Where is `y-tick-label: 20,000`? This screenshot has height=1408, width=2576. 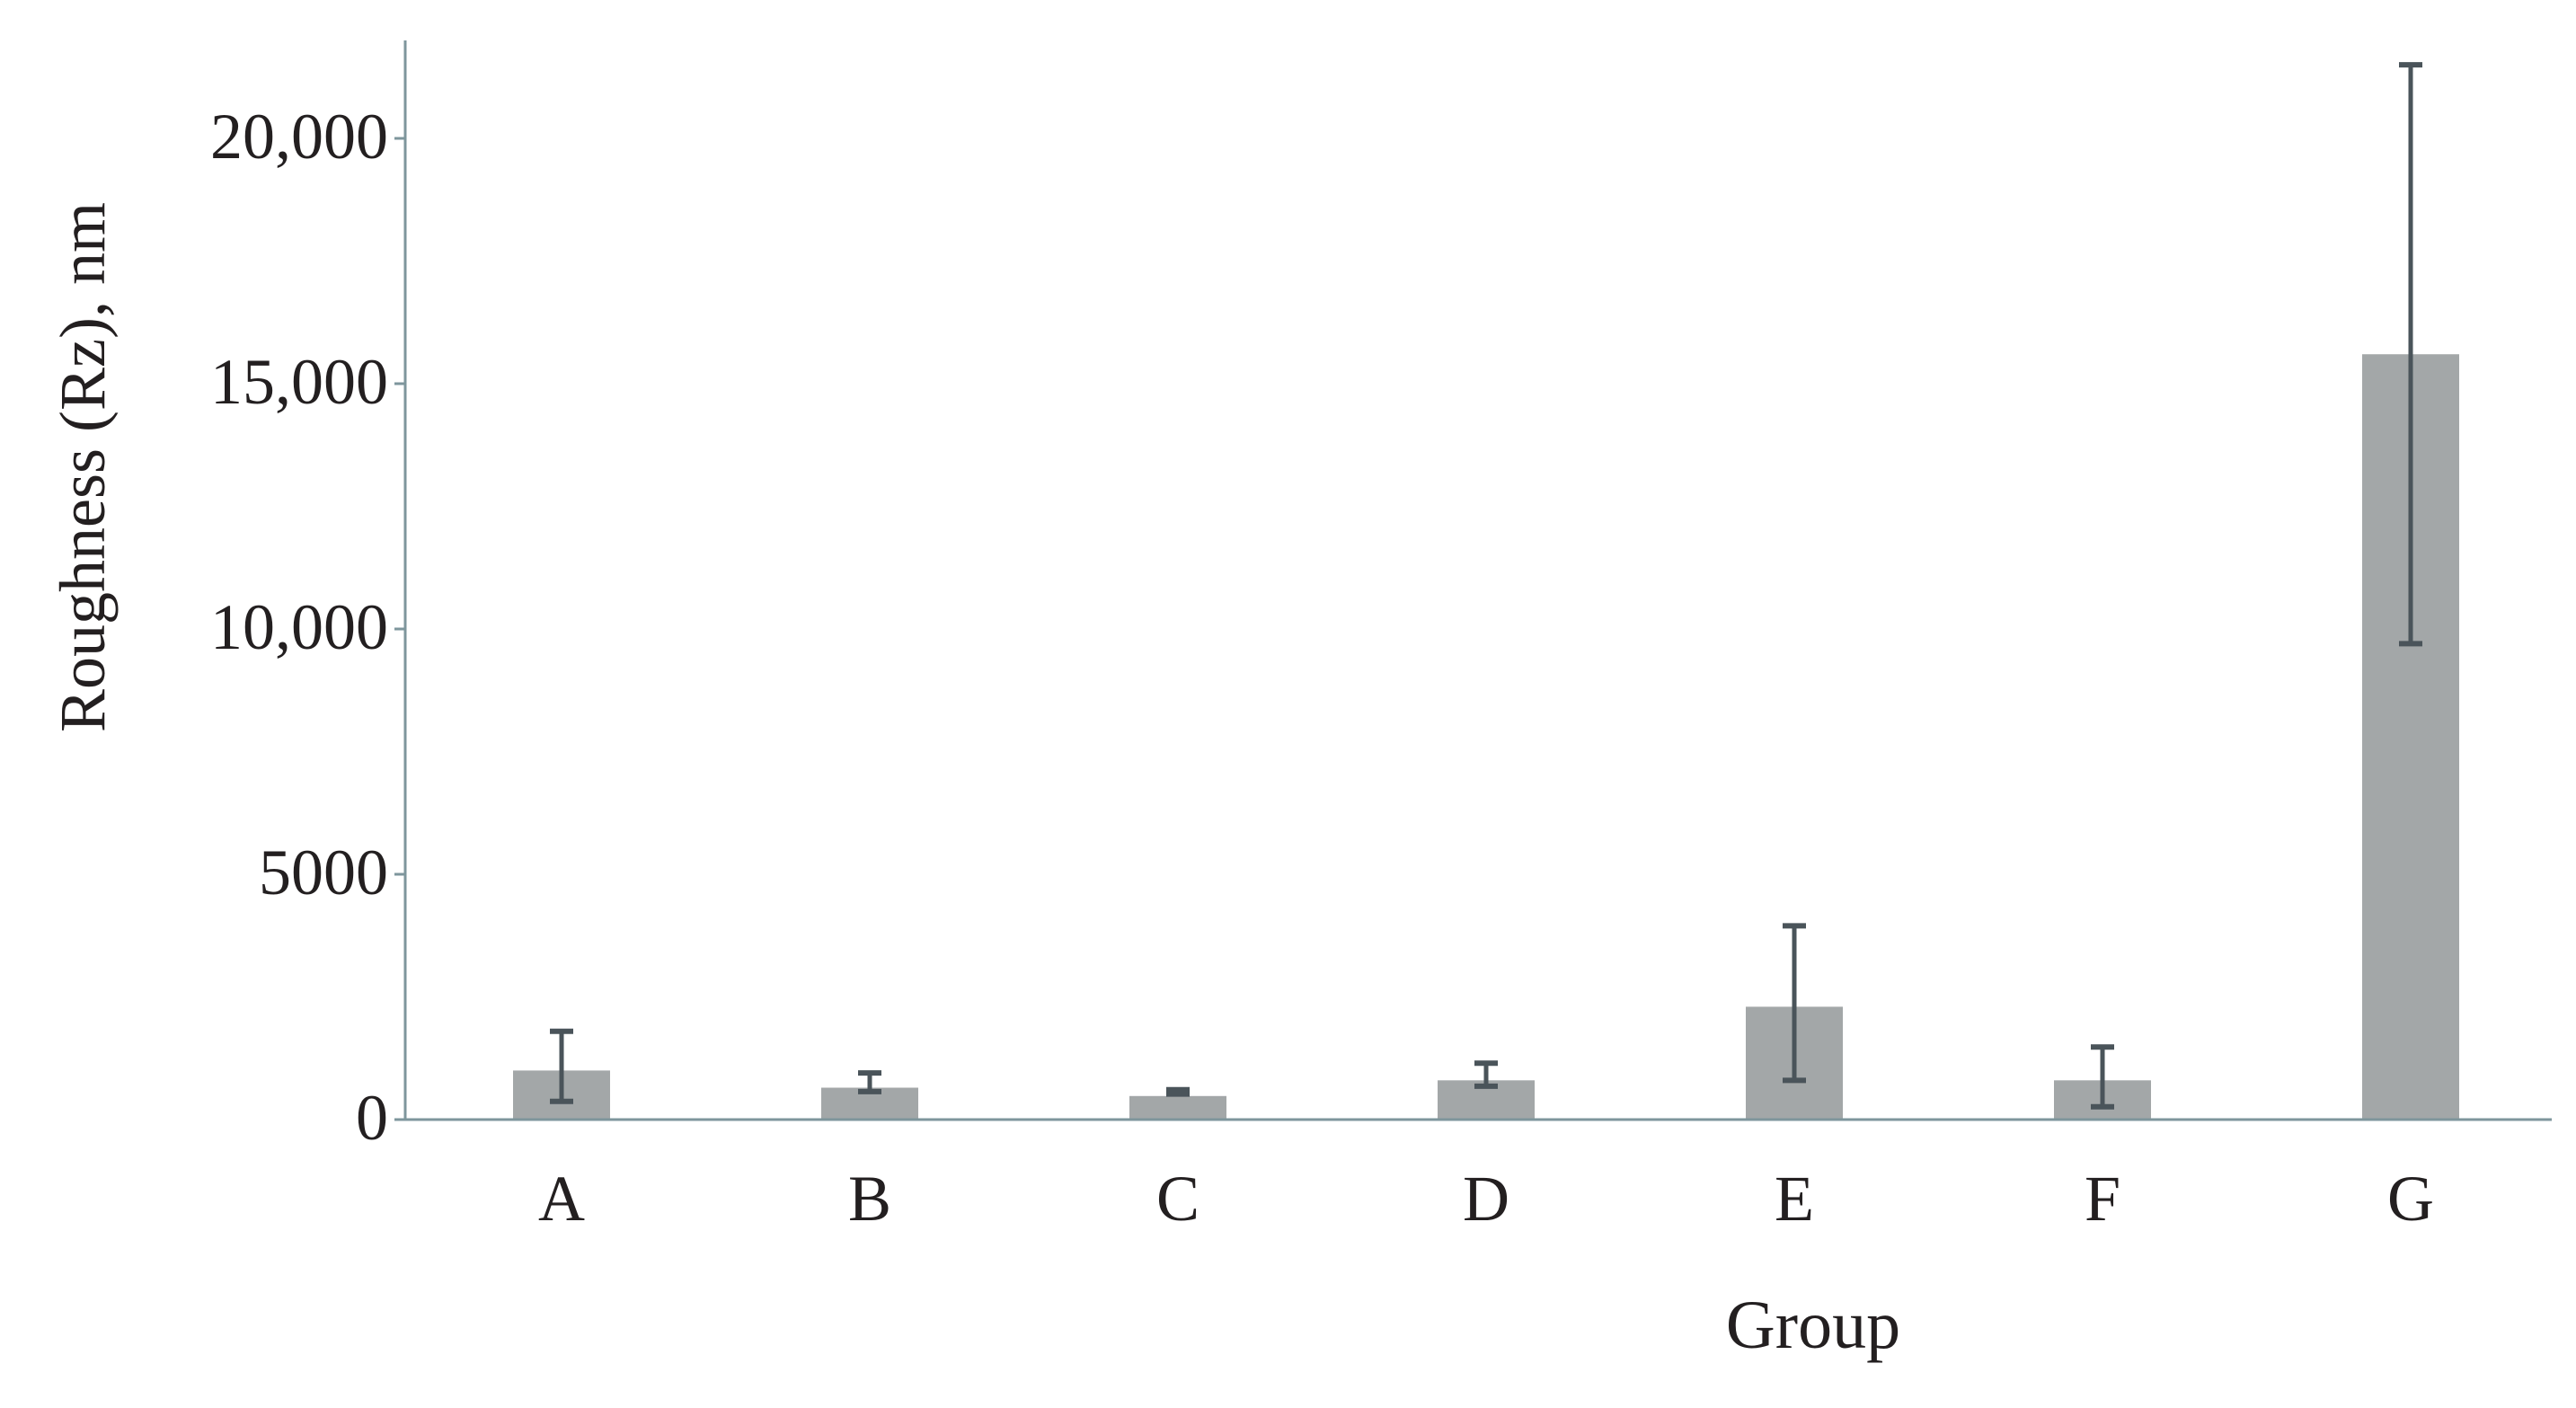 y-tick-label: 20,000 is located at coordinates (299, 137).